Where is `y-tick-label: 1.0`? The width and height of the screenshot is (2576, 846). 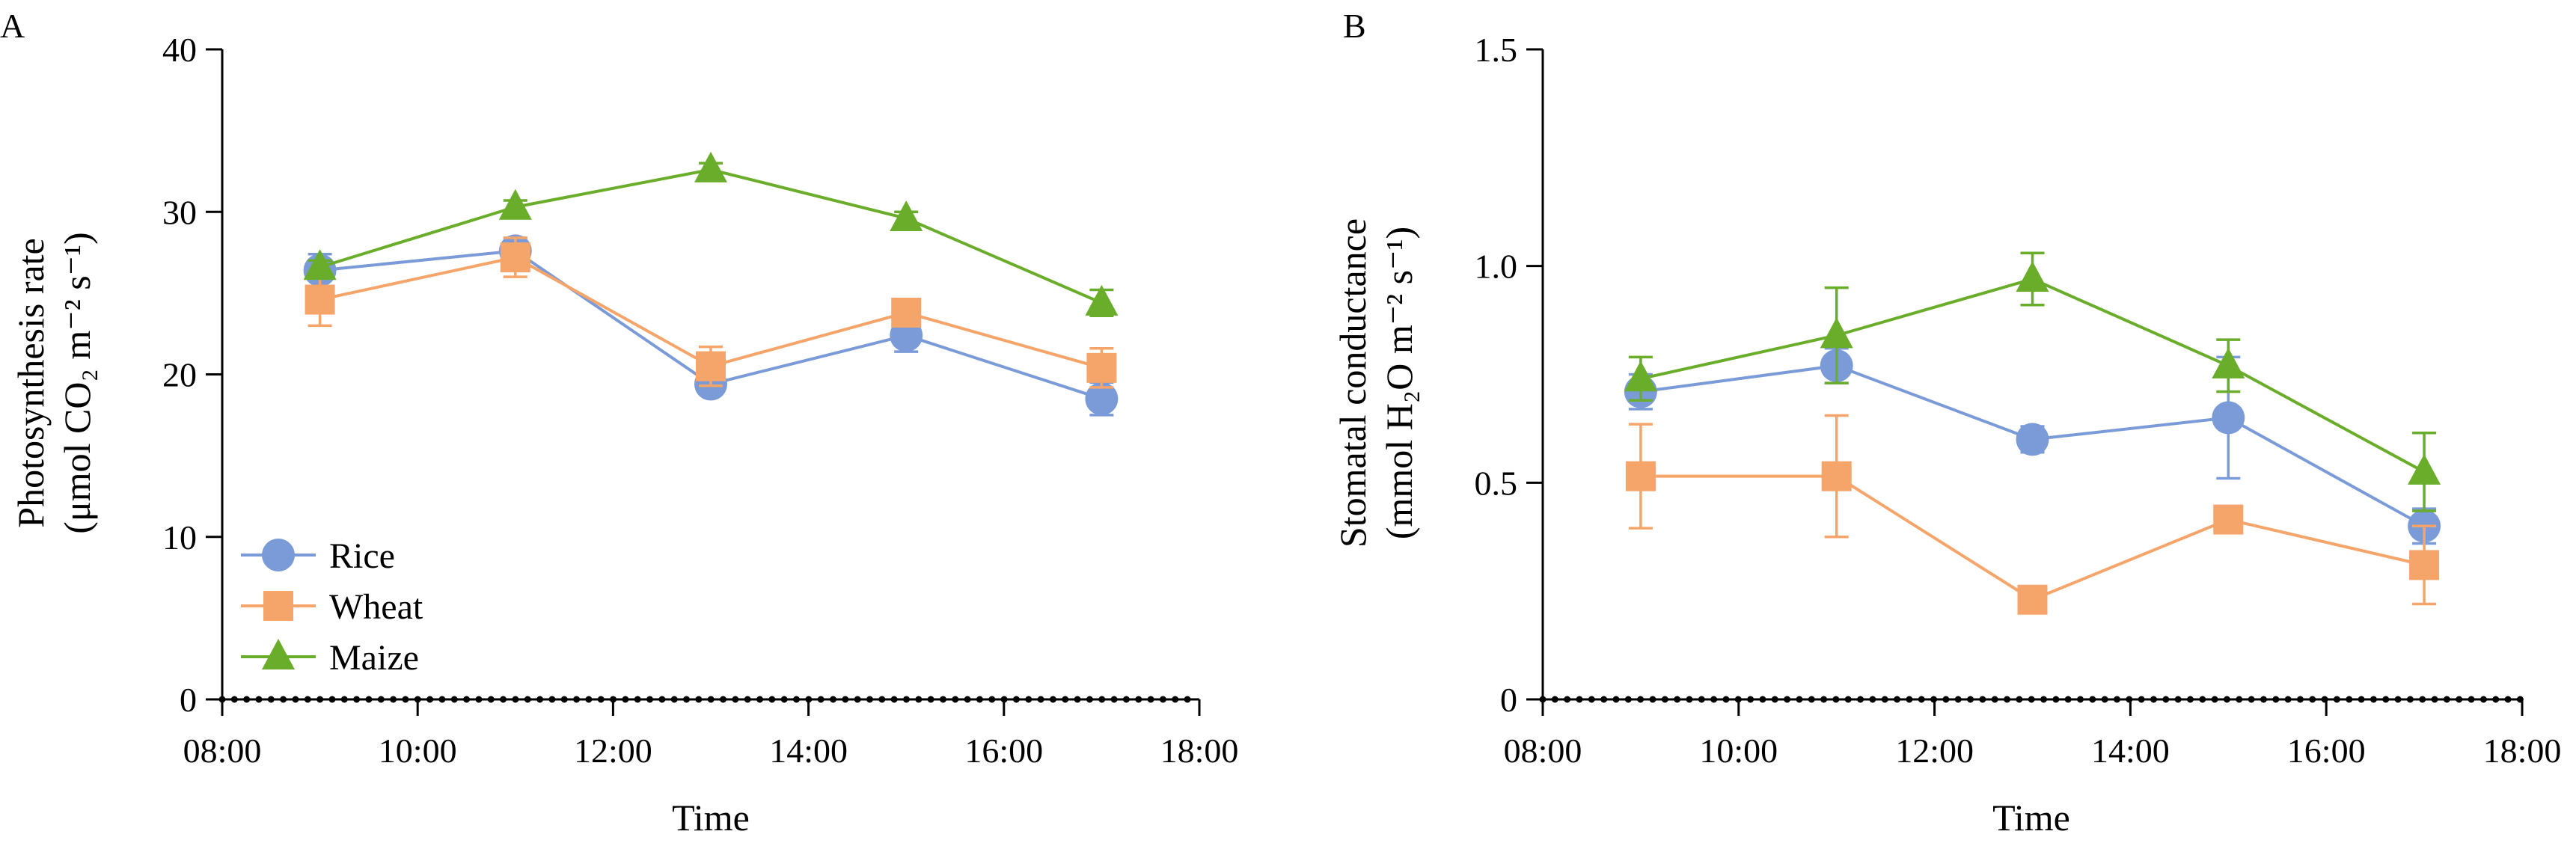 y-tick-label: 1.0 is located at coordinates (1496, 267).